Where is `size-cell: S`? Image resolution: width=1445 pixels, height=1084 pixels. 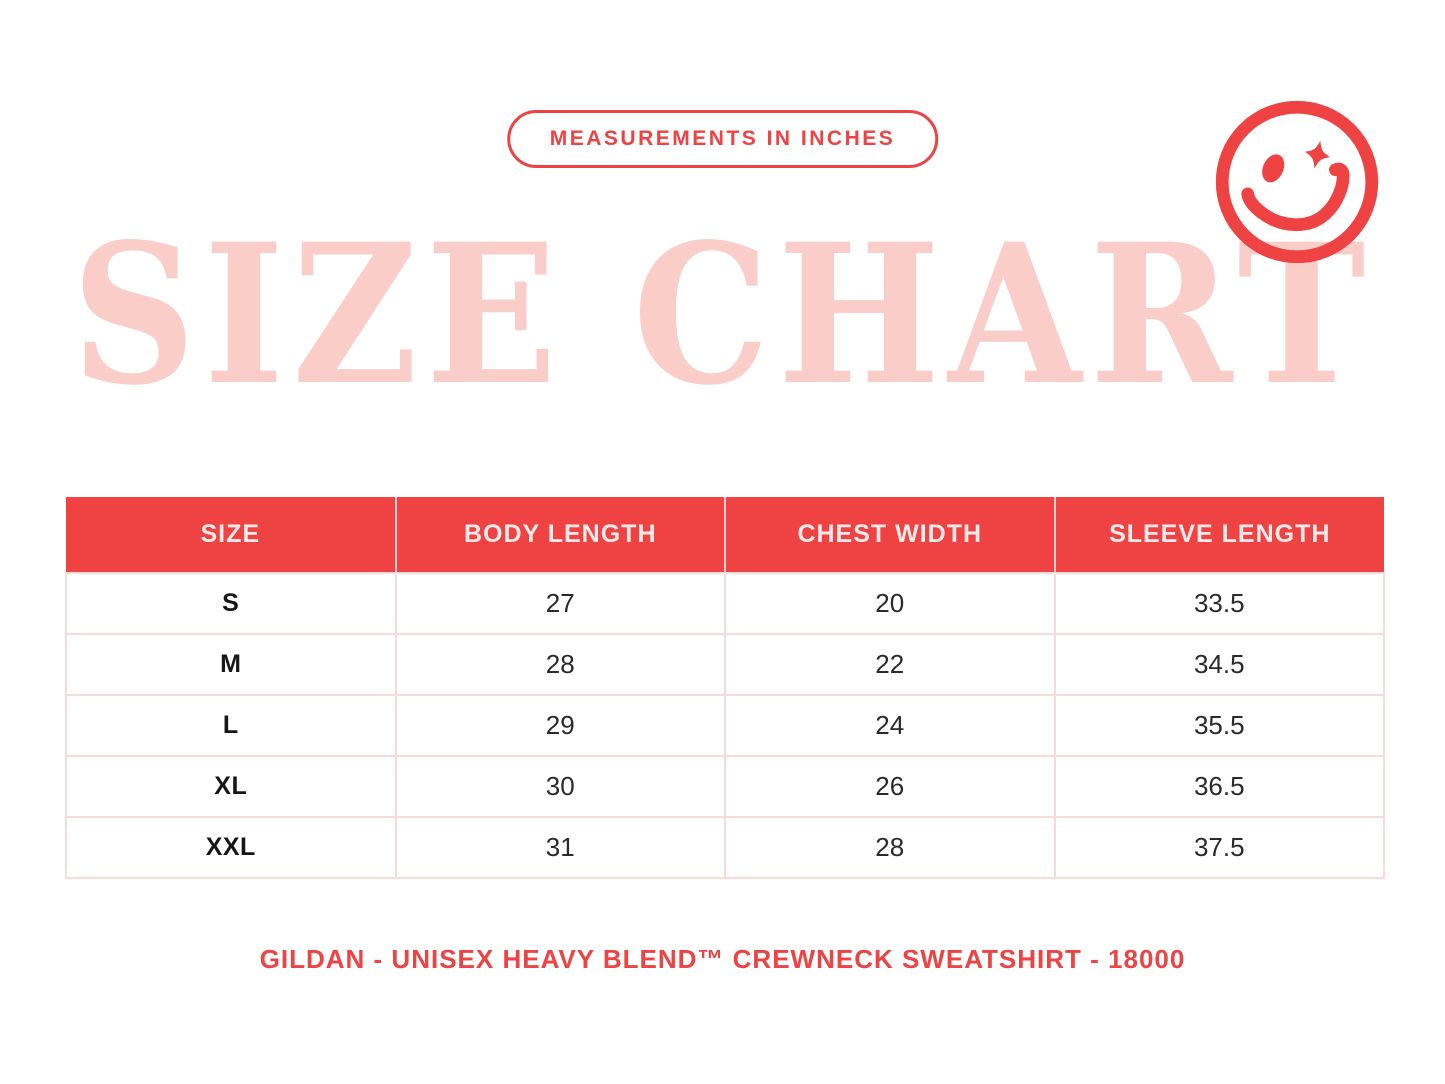
size-cell: S is located at coordinates (231, 603).